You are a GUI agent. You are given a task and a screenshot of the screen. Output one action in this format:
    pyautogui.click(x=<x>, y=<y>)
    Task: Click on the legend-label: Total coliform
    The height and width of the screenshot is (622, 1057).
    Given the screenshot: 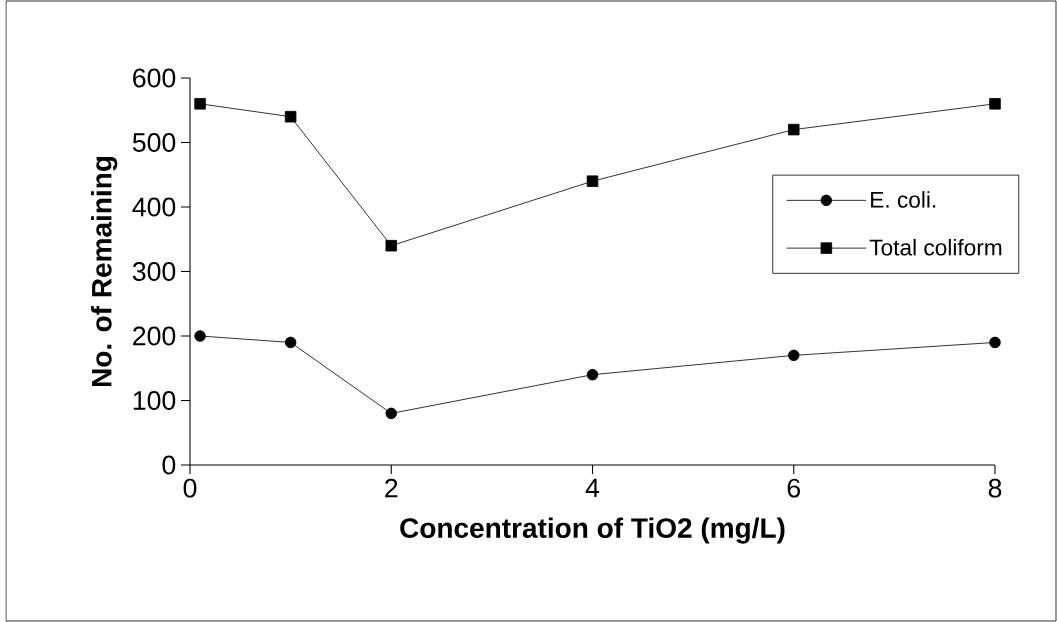 What is the action you would take?
    pyautogui.click(x=935, y=247)
    